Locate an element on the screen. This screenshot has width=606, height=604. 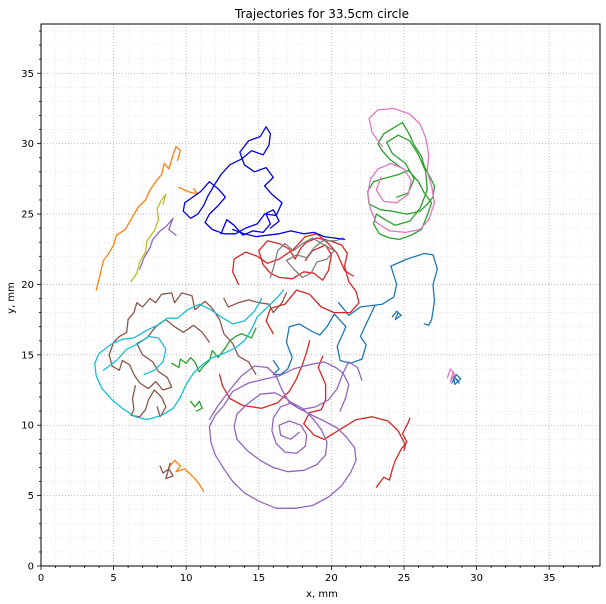
x-tick-label: 30 is located at coordinates (476, 578).